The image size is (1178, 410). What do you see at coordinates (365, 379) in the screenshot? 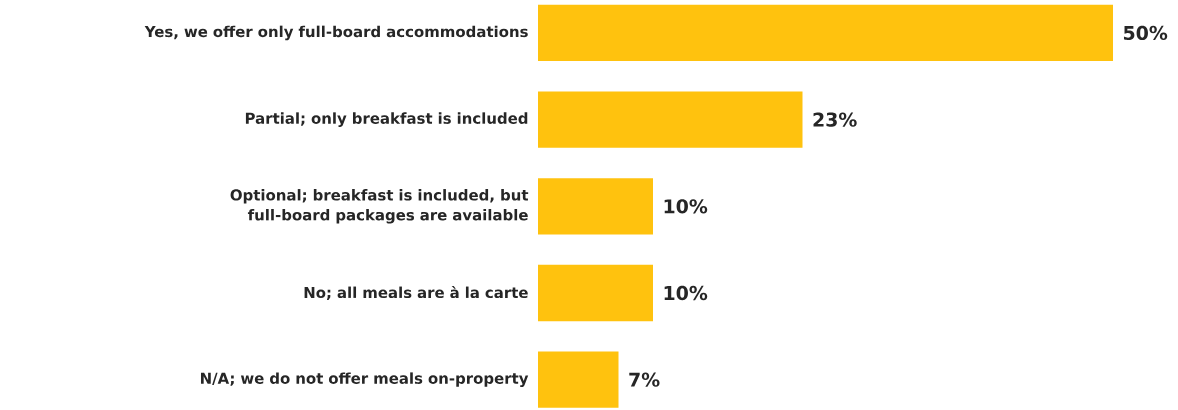
I see `y-tick-label: N/A; we do not offer meals on-property` at bounding box center [365, 379].